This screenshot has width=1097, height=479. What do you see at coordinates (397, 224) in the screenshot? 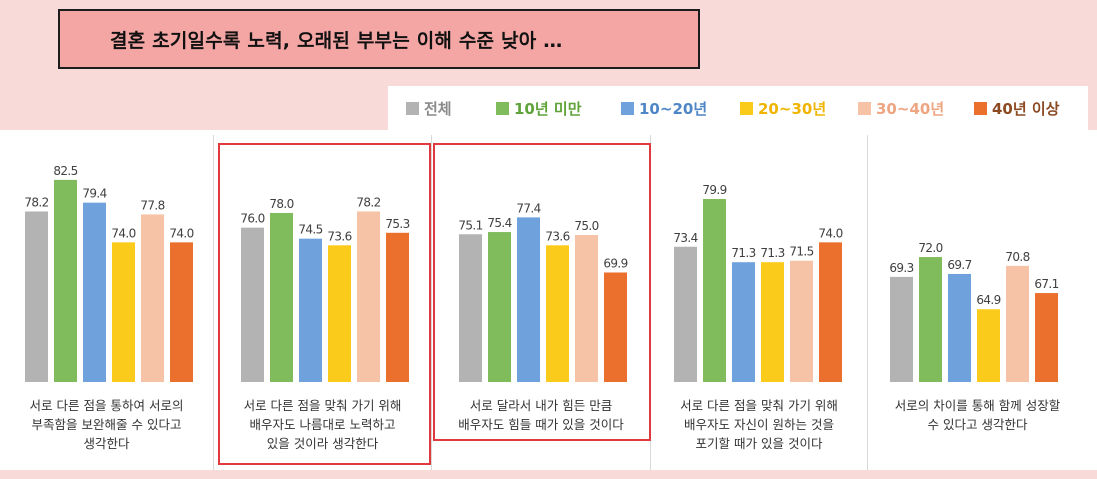
I see `bar-value-label: 75.3` at bounding box center [397, 224].